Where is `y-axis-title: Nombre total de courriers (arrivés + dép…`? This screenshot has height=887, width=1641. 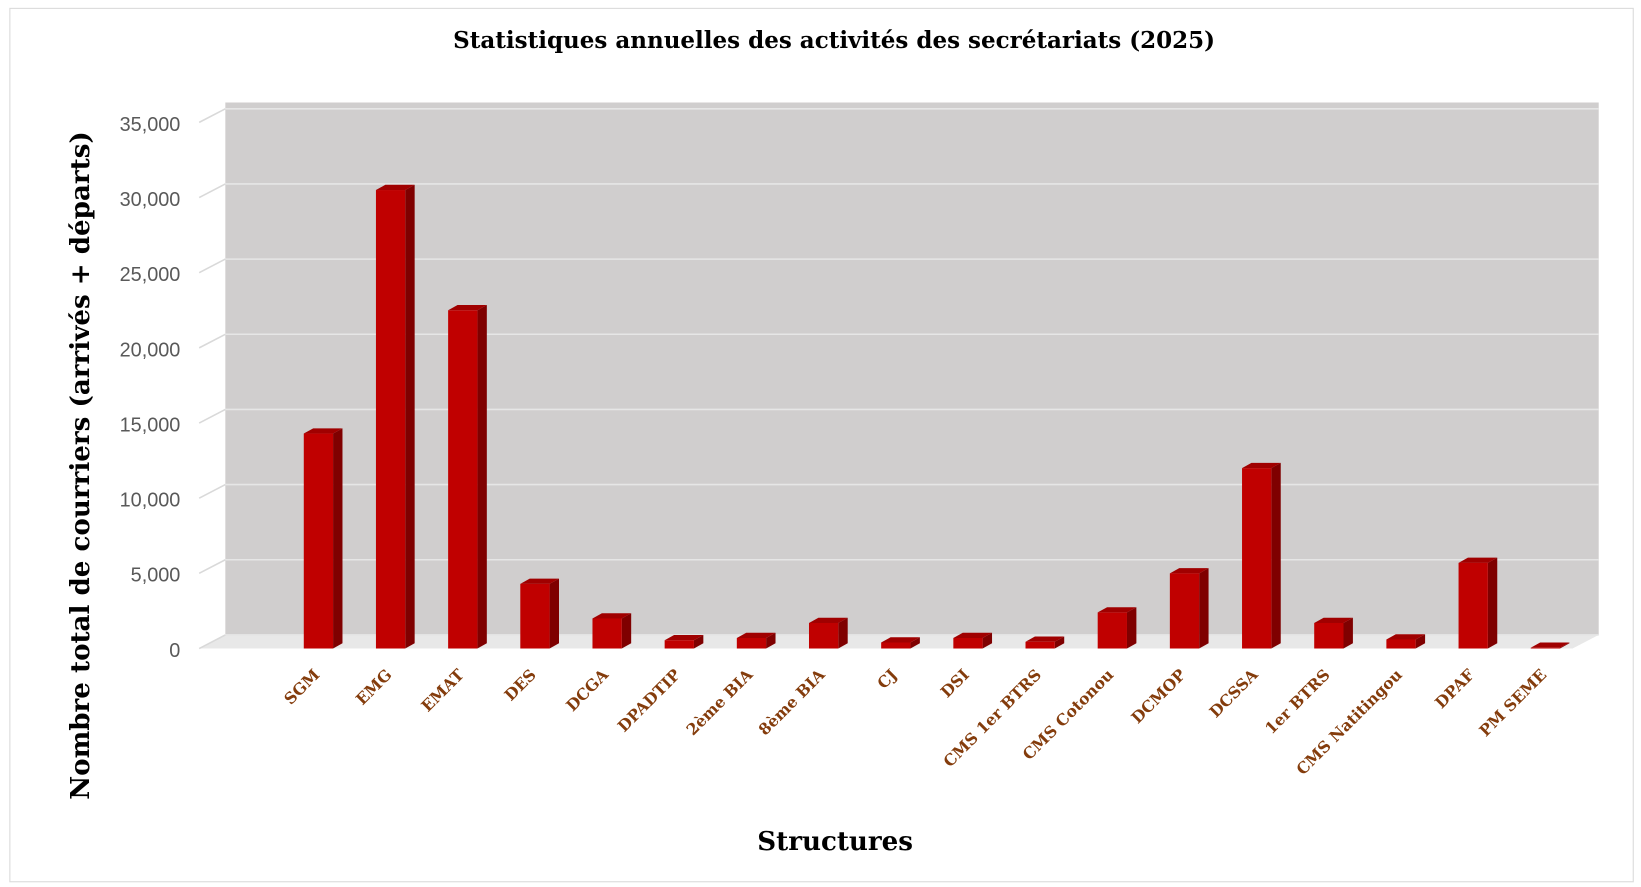
y-axis-title: Nombre total de courriers (arrivés + dép… is located at coordinates (80, 465).